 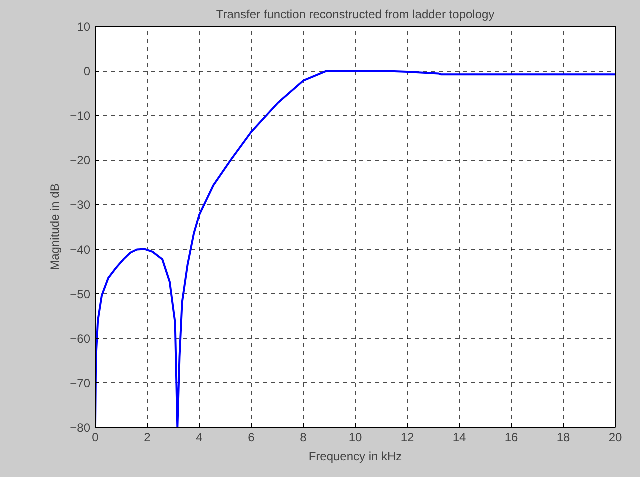 What do you see at coordinates (80, 383) in the screenshot?
I see `y-tick-label: −70` at bounding box center [80, 383].